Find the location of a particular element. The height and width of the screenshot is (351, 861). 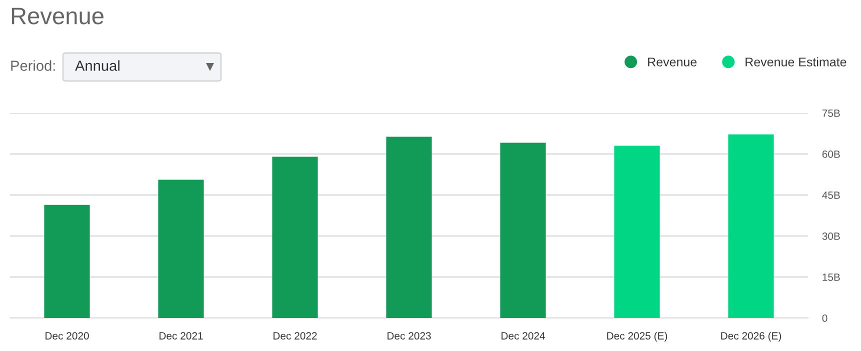

x-tick-label: Dec 2022 is located at coordinates (295, 336).